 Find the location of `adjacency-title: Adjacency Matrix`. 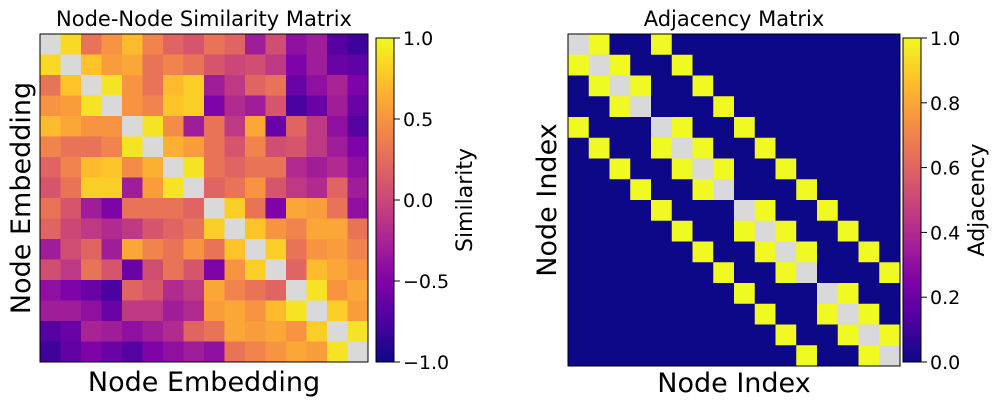

adjacency-title: Adjacency Matrix is located at coordinates (734, 19).